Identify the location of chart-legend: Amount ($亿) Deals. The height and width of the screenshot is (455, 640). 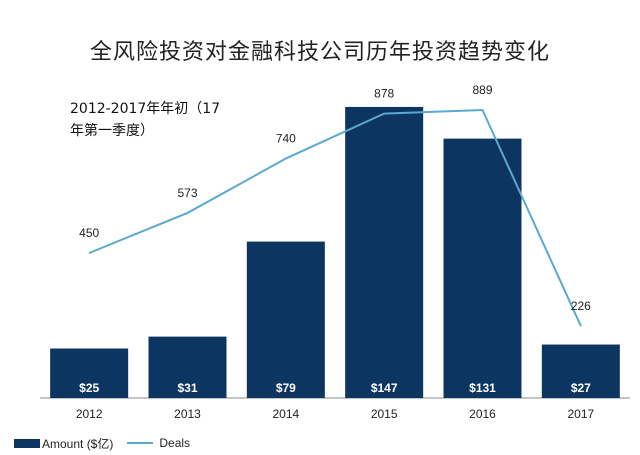
(102, 443).